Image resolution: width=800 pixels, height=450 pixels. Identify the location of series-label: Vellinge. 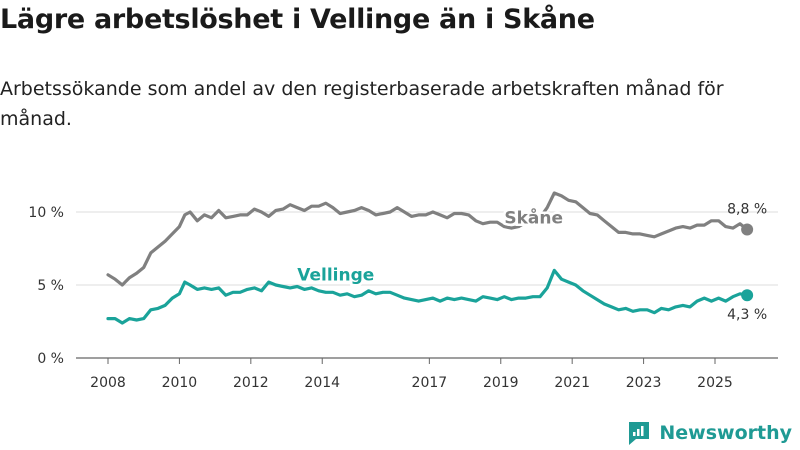
(335, 276).